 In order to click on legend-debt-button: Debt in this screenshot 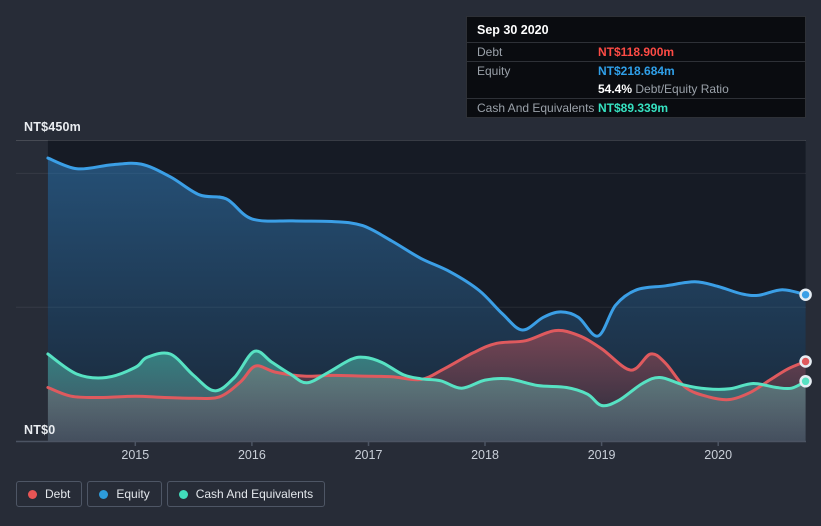, I will do `click(49, 494)`.